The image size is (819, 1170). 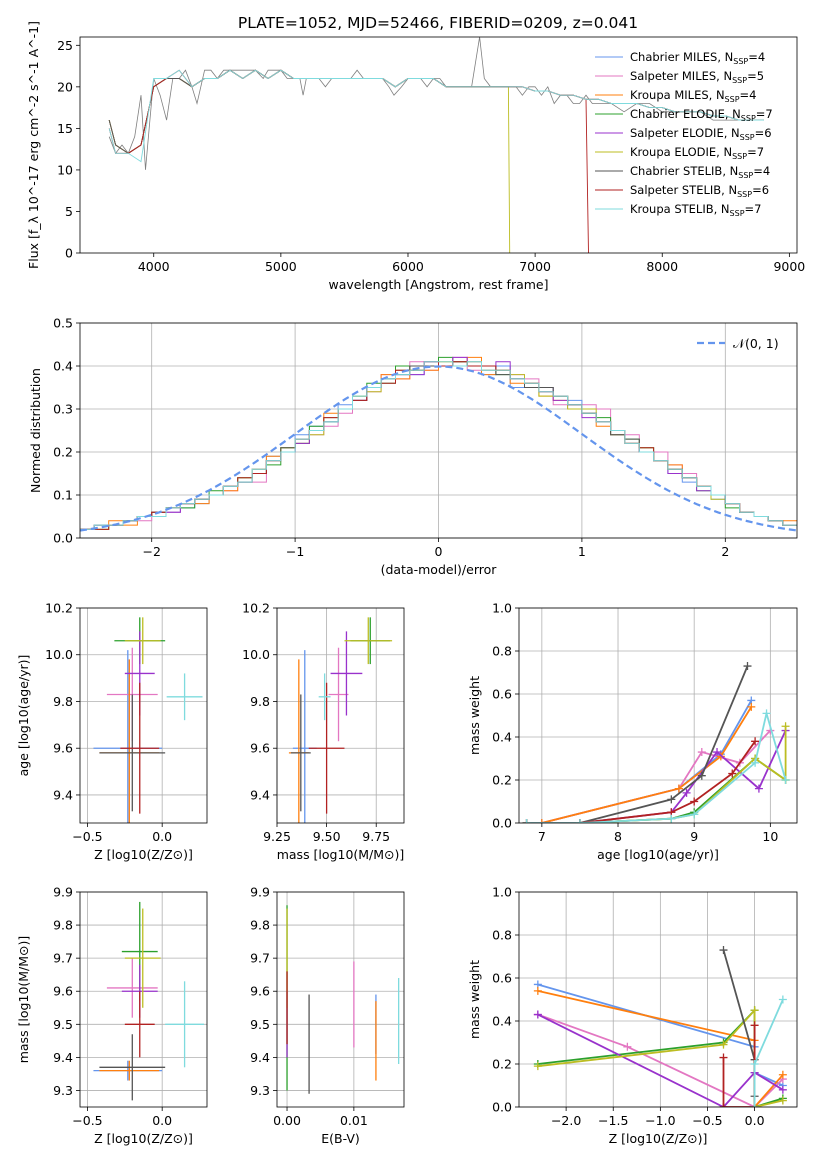 What do you see at coordinates (436, 116) in the screenshot?
I see `series-line-kroupa-stelib` at bounding box center [436, 116].